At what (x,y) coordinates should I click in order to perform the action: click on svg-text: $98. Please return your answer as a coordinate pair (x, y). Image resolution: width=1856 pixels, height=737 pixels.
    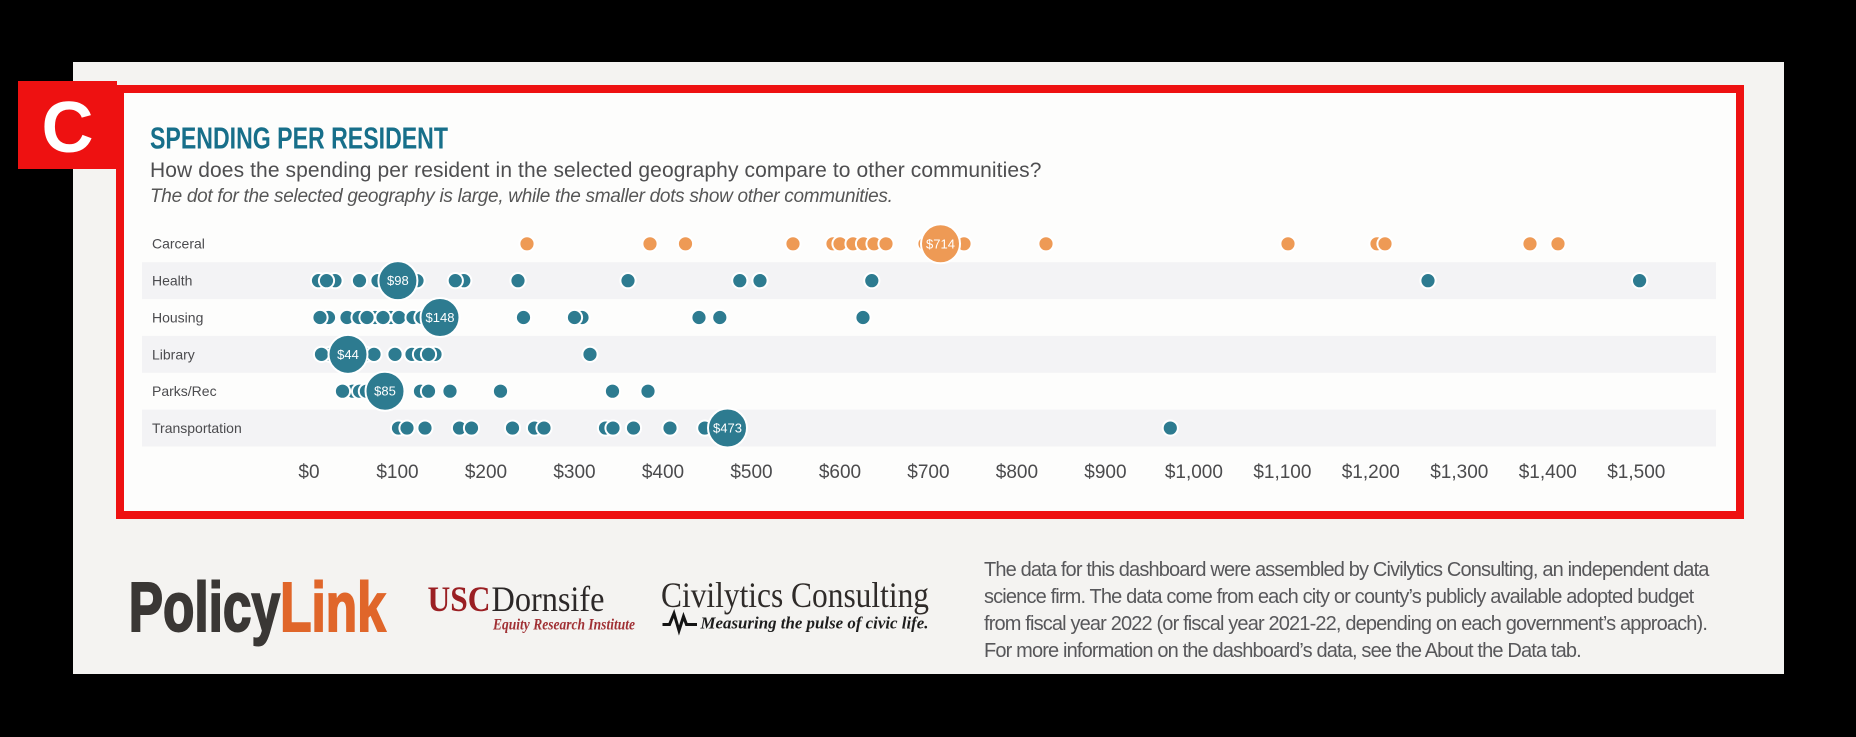
    Looking at the image, I should click on (398, 280).